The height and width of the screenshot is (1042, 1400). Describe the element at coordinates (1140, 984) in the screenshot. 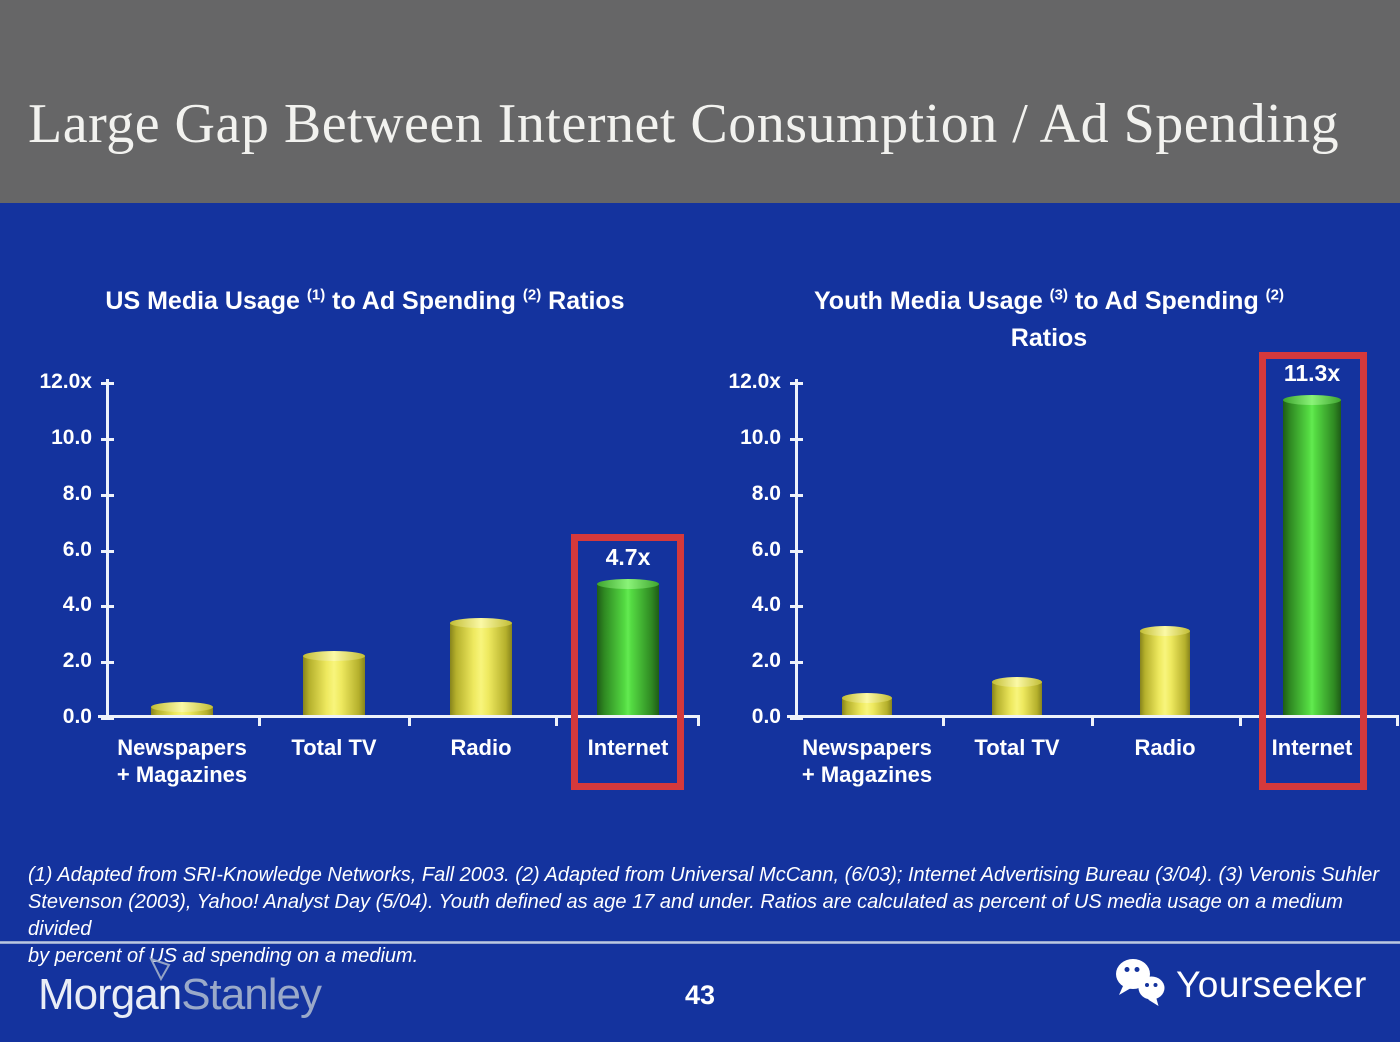

I see `wechat-bubbles-icon` at that location.